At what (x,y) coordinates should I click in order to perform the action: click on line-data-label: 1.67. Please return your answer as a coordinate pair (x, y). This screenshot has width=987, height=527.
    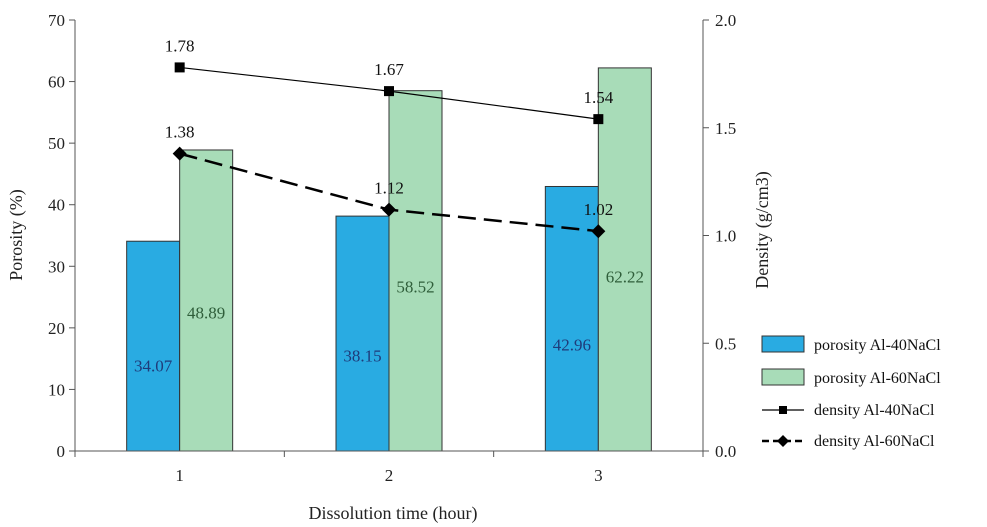
    Looking at the image, I should click on (389, 69).